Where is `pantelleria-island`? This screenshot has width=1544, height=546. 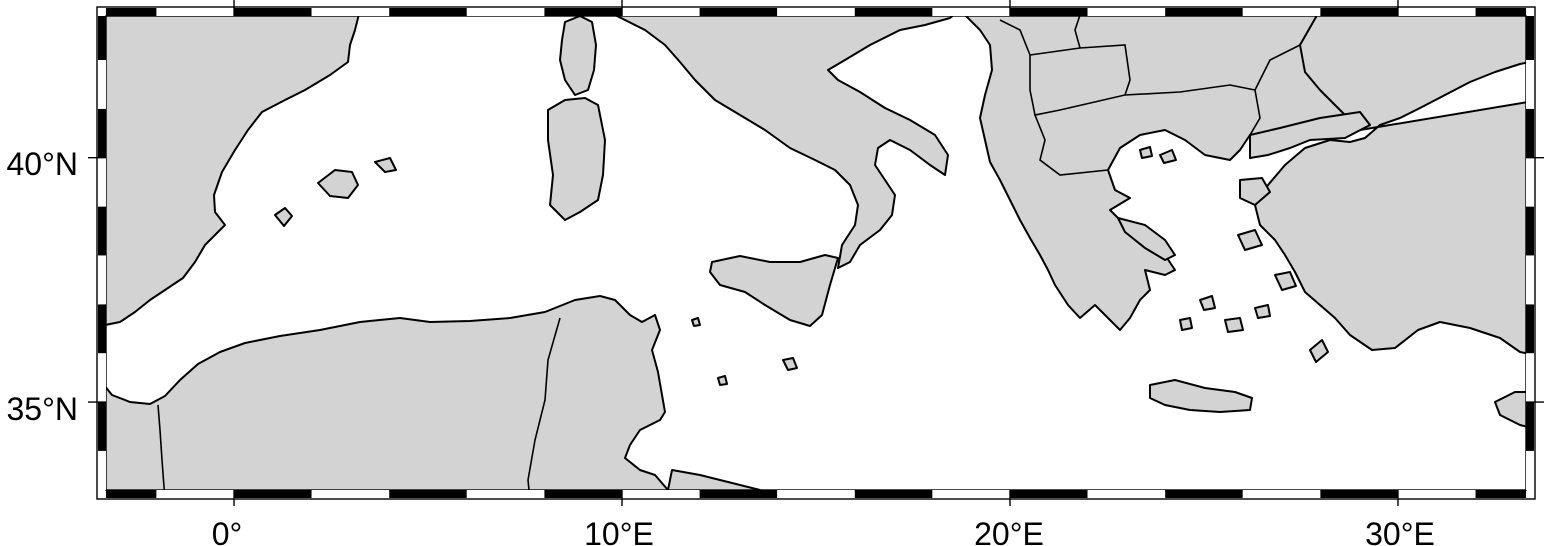 pantelleria-island is located at coordinates (696, 322).